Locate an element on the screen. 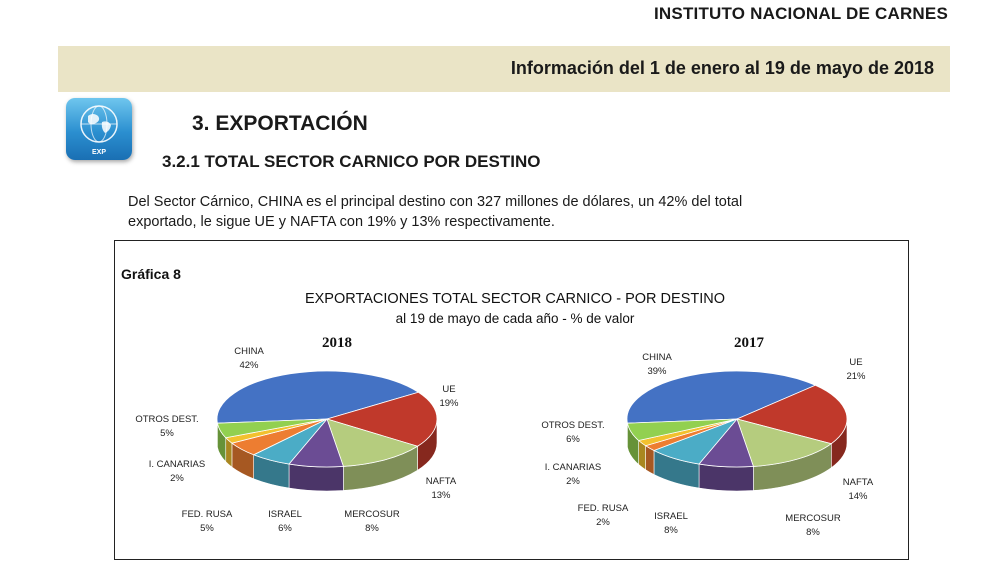 The width and height of the screenshot is (1000, 574). category-label-2017-3: MERCOSUR is located at coordinates (813, 518).